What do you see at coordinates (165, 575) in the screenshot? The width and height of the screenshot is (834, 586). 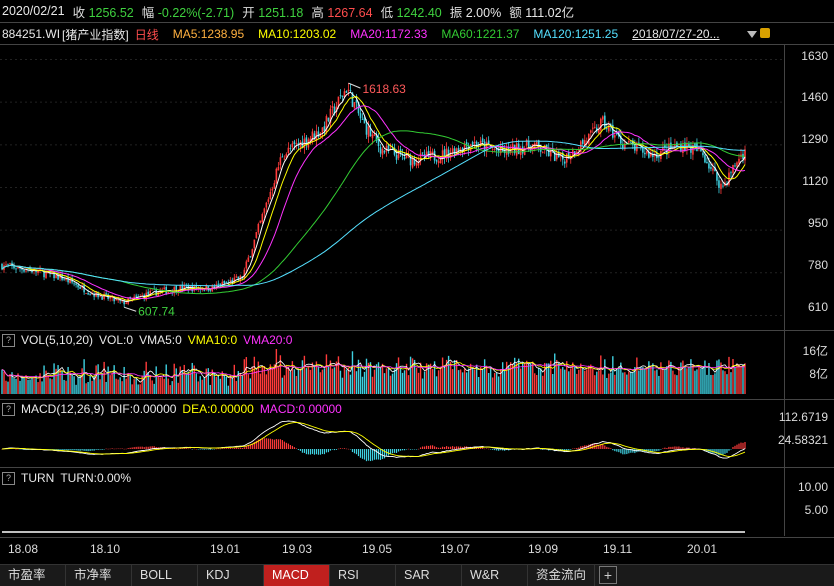 I see `tab-BOLL: BOLL` at bounding box center [165, 575].